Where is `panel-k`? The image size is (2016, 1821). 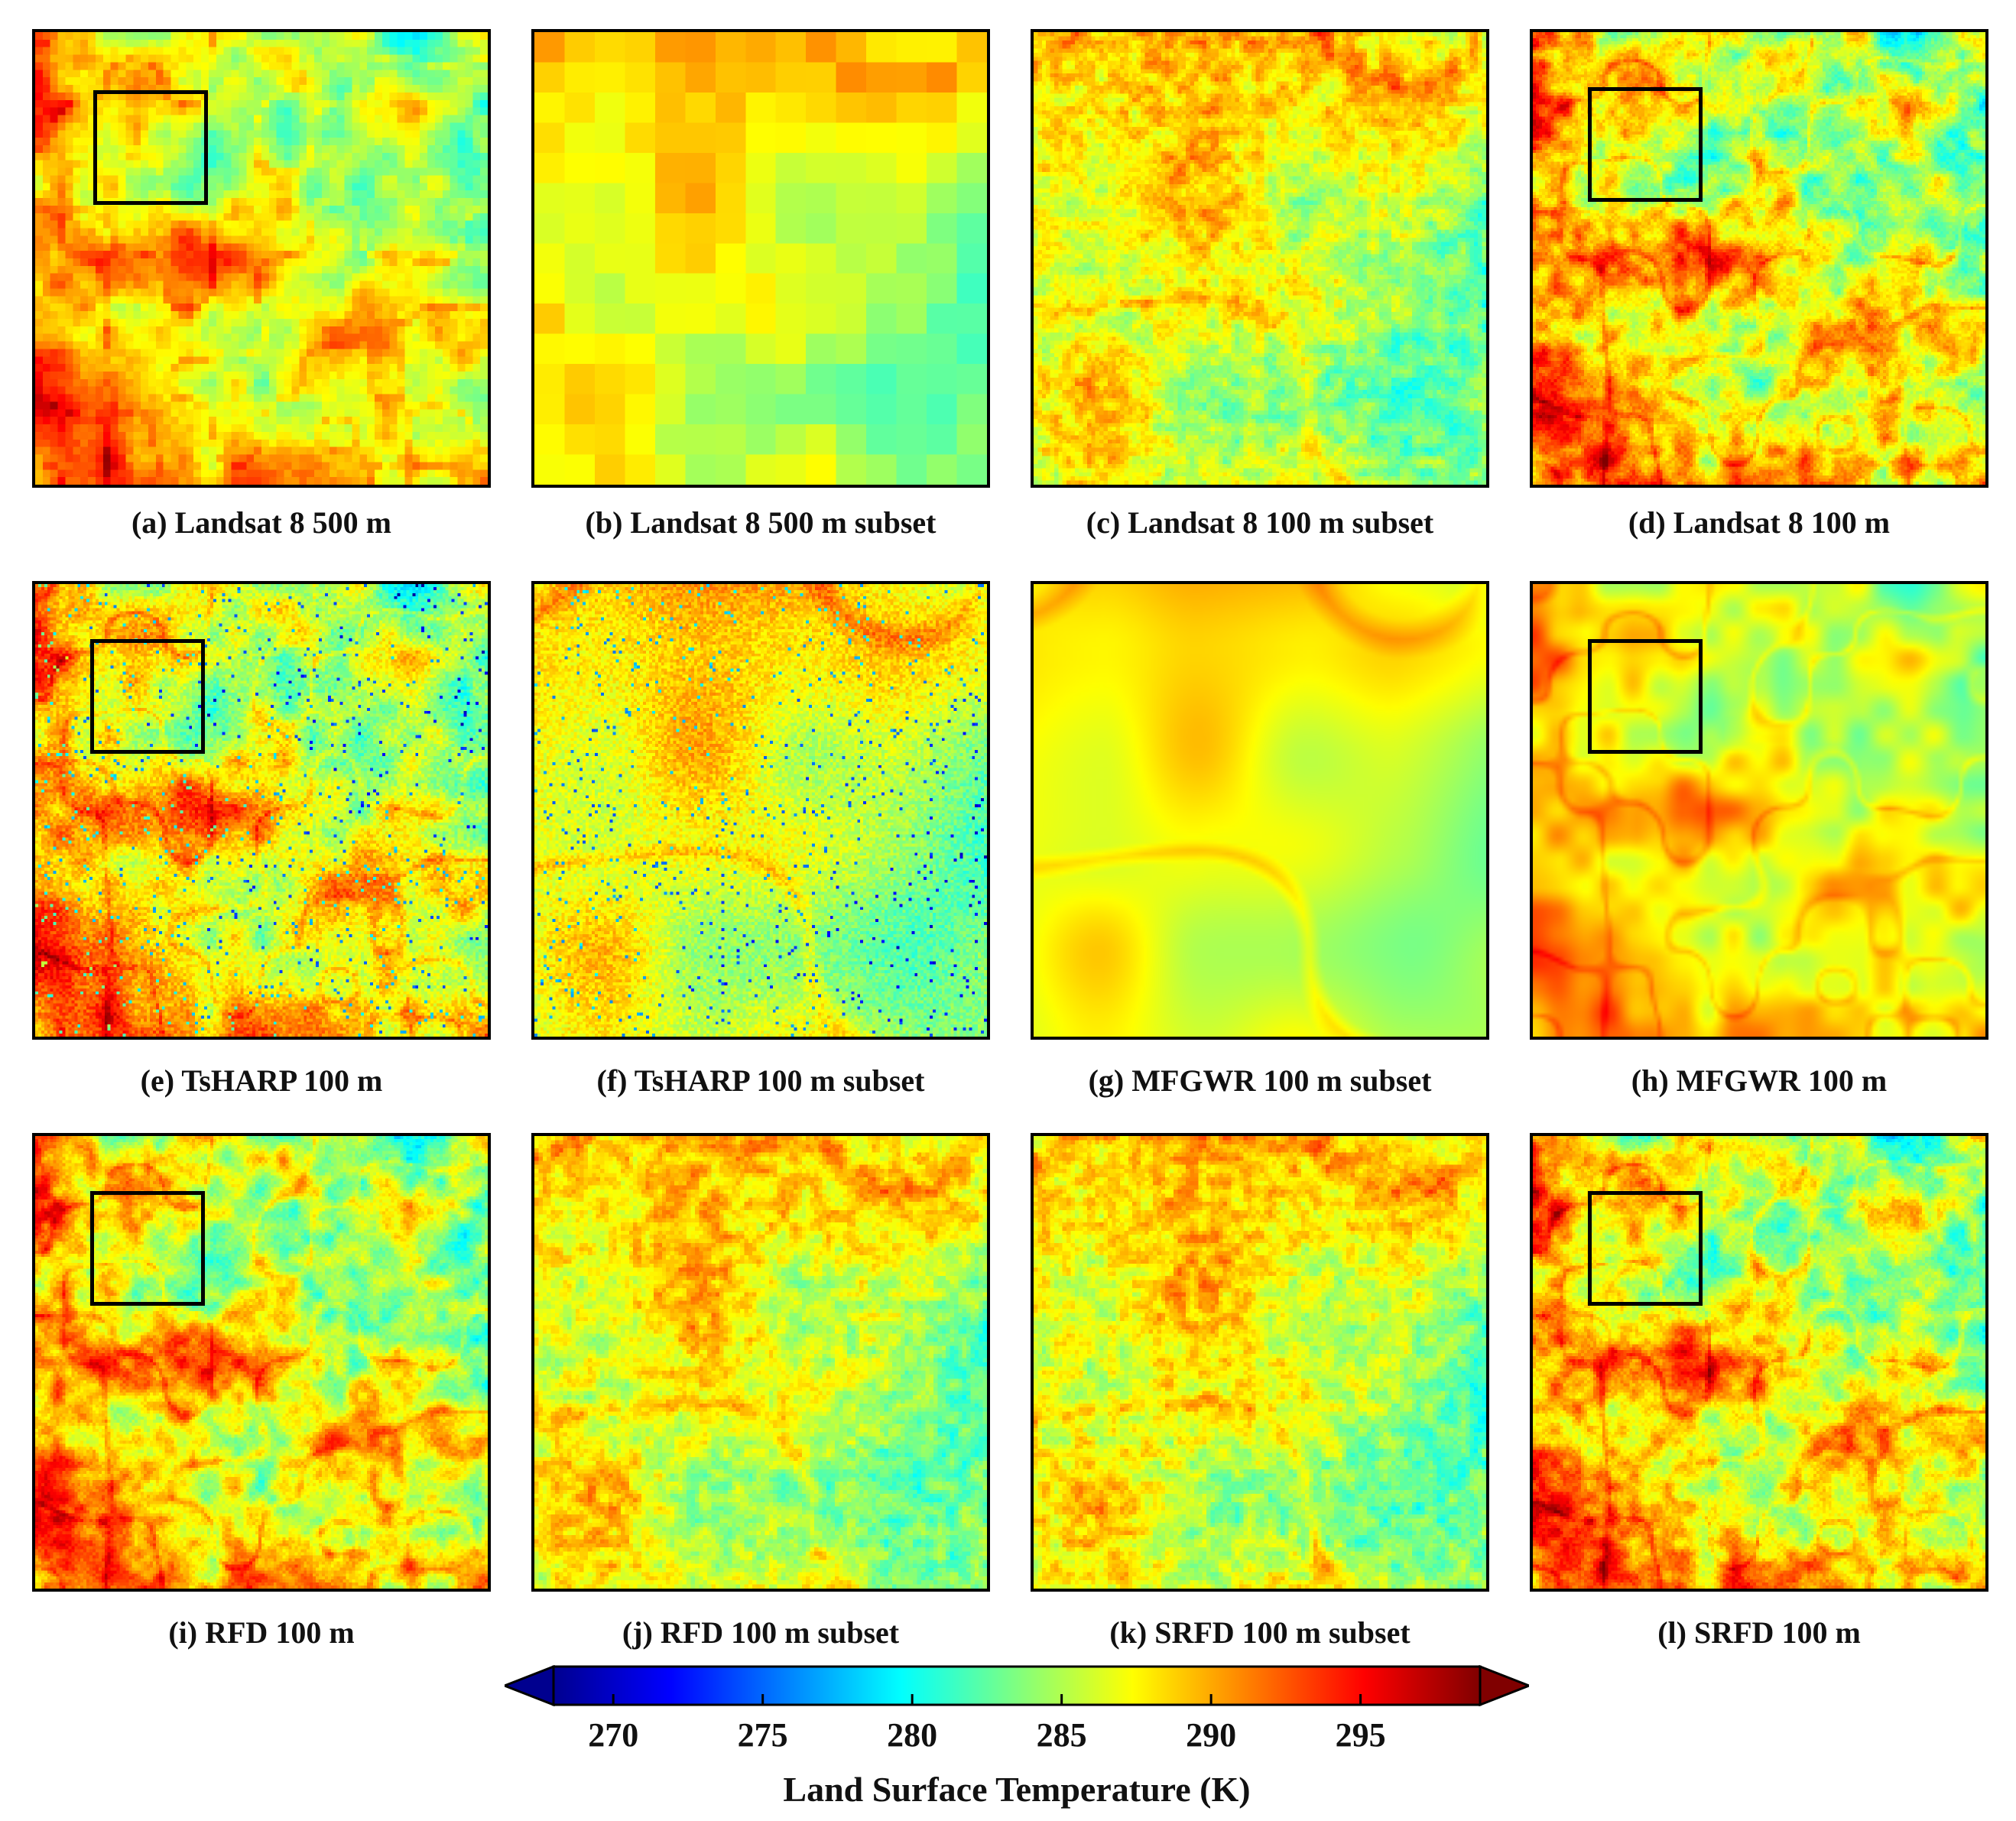 panel-k is located at coordinates (1260, 1362).